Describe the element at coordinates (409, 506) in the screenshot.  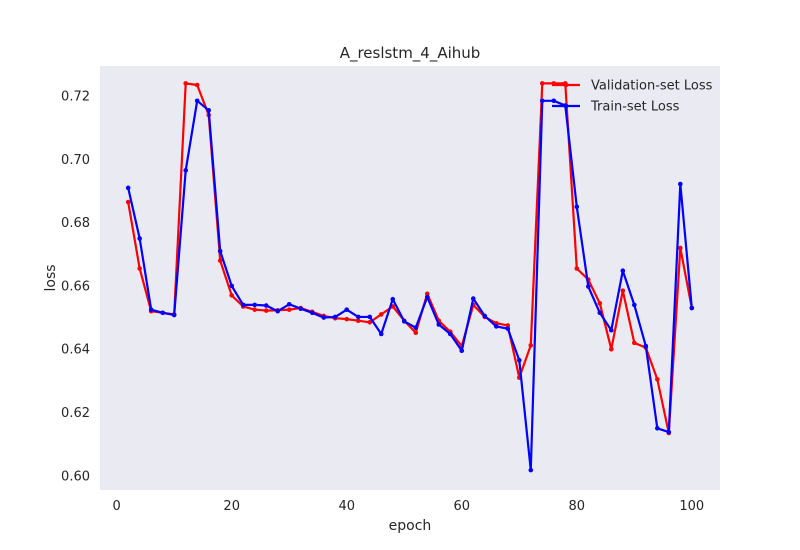
I see `x-axis-ticks: 0 20 40 60 80 100` at that location.